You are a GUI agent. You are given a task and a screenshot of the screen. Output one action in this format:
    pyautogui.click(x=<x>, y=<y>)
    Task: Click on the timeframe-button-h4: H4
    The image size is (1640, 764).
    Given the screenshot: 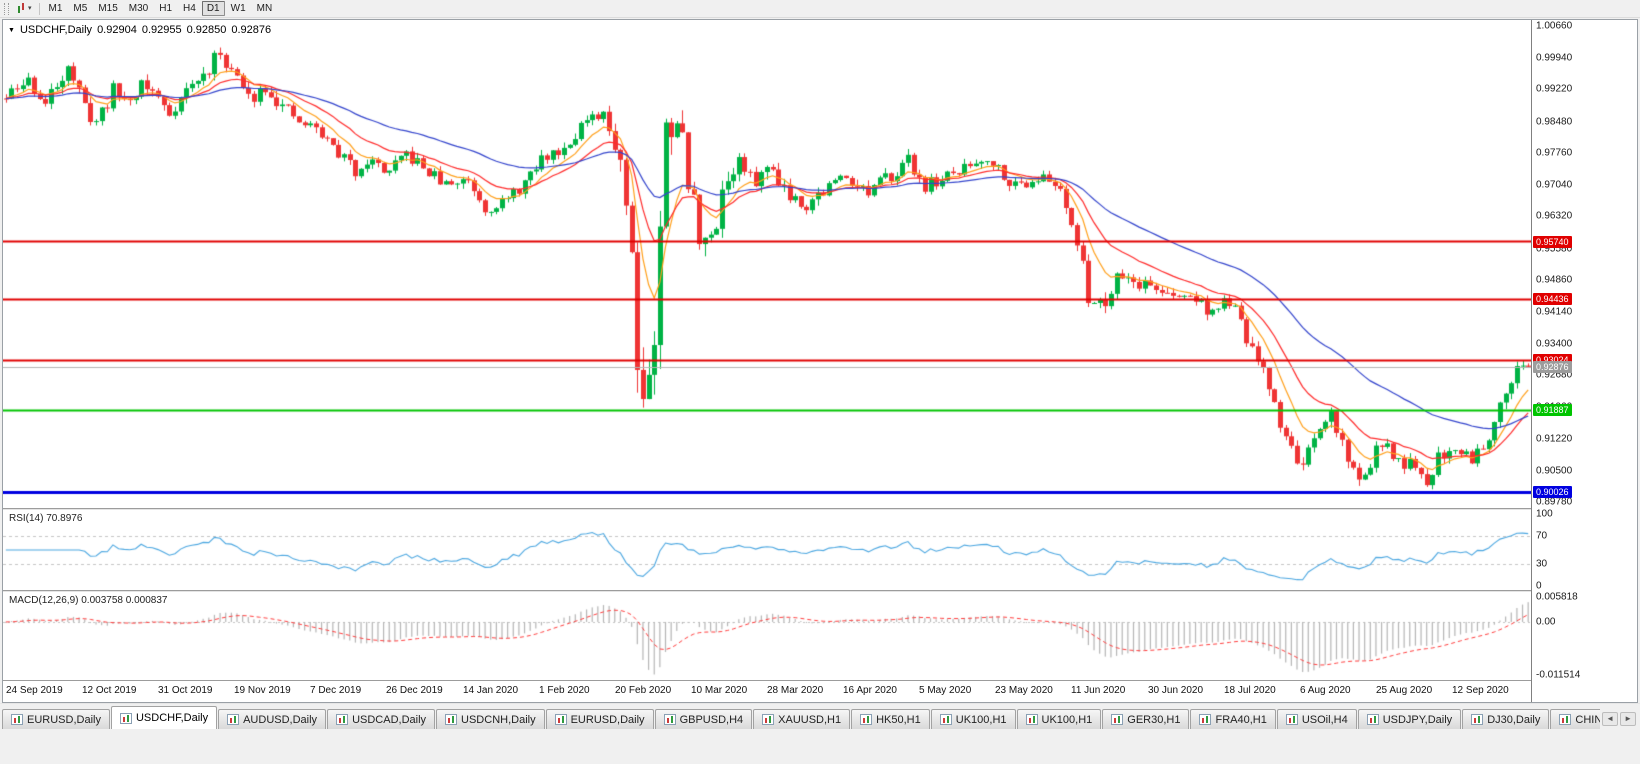 What is the action you would take?
    pyautogui.click(x=189, y=8)
    